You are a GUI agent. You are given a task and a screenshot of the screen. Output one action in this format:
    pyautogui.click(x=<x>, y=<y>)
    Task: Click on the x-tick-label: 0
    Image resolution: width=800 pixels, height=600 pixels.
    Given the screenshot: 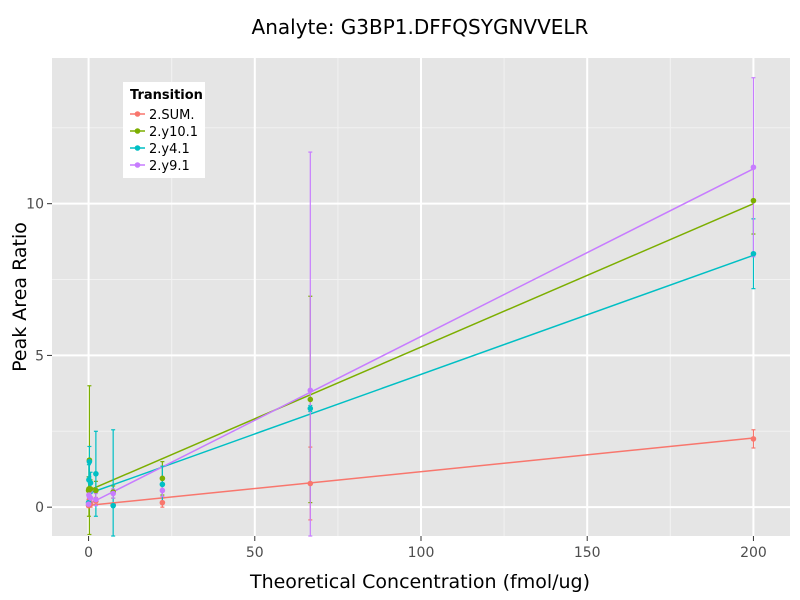 What is the action you would take?
    pyautogui.click(x=88, y=553)
    